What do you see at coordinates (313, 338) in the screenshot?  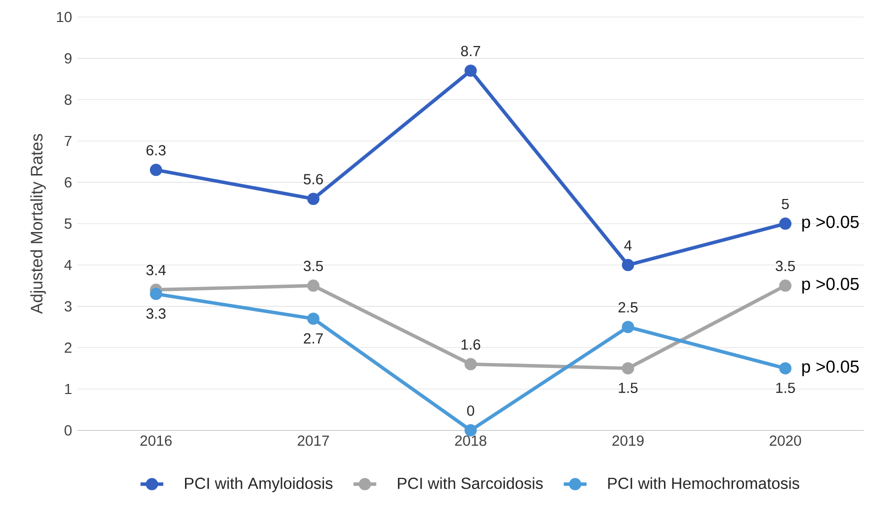 I see `data-label: 2.7` at bounding box center [313, 338].